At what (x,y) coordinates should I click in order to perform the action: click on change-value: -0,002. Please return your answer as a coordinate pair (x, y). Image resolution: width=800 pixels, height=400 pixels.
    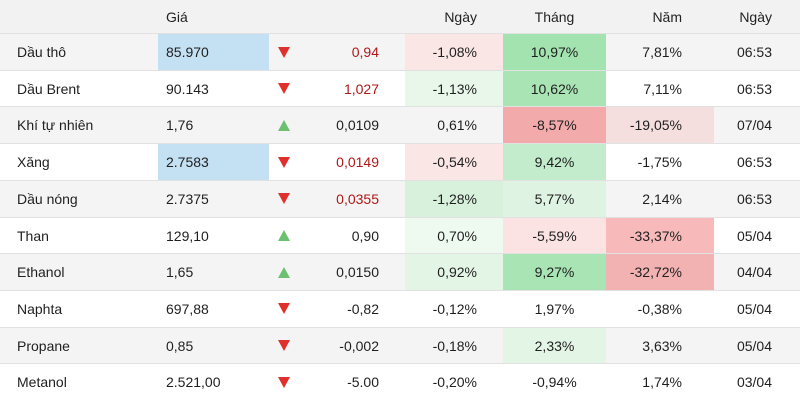
    Looking at the image, I should click on (359, 345).